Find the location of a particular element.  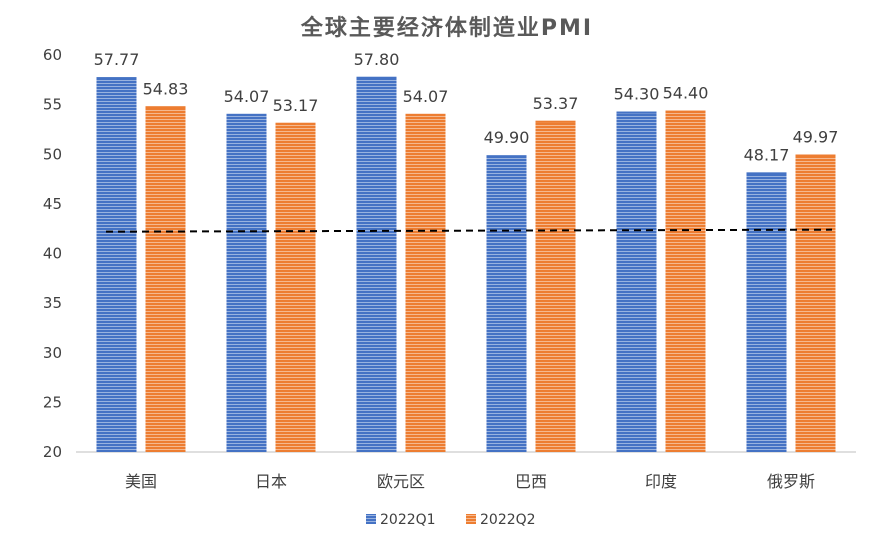

bar-2022Q2-俄罗斯 is located at coordinates (815, 303).